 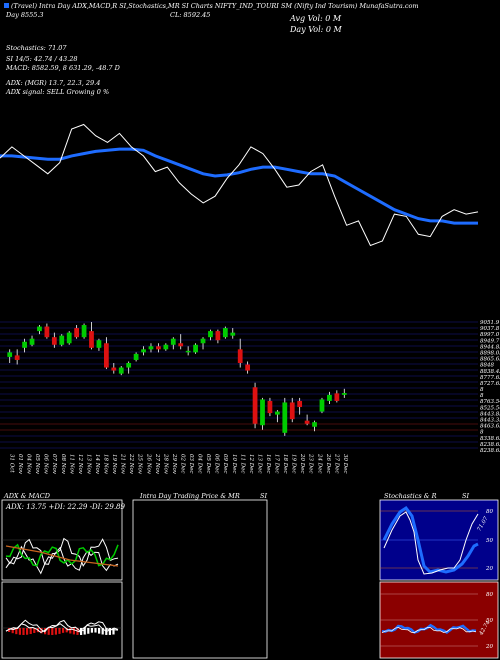 I want to click on date-axis-label: 17 Dec, so click(x=277, y=464).